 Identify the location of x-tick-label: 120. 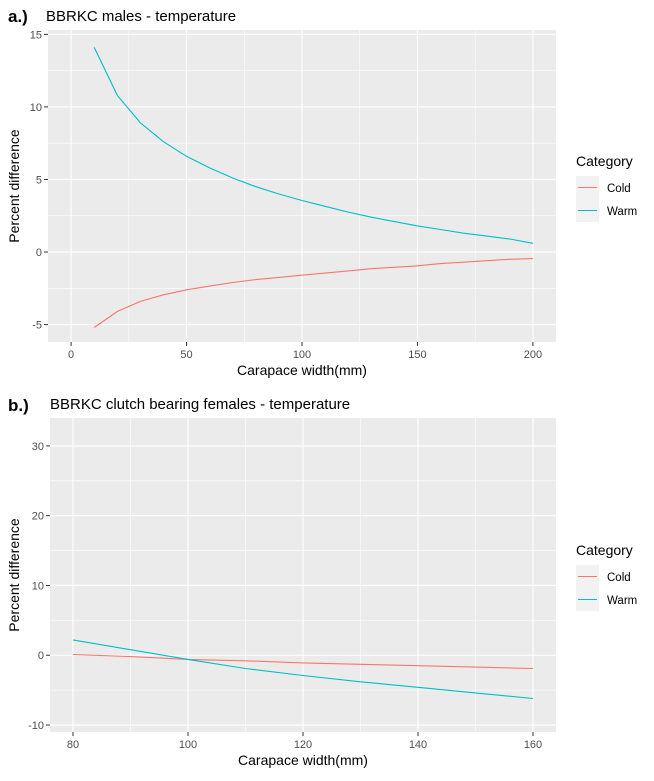
(303, 745).